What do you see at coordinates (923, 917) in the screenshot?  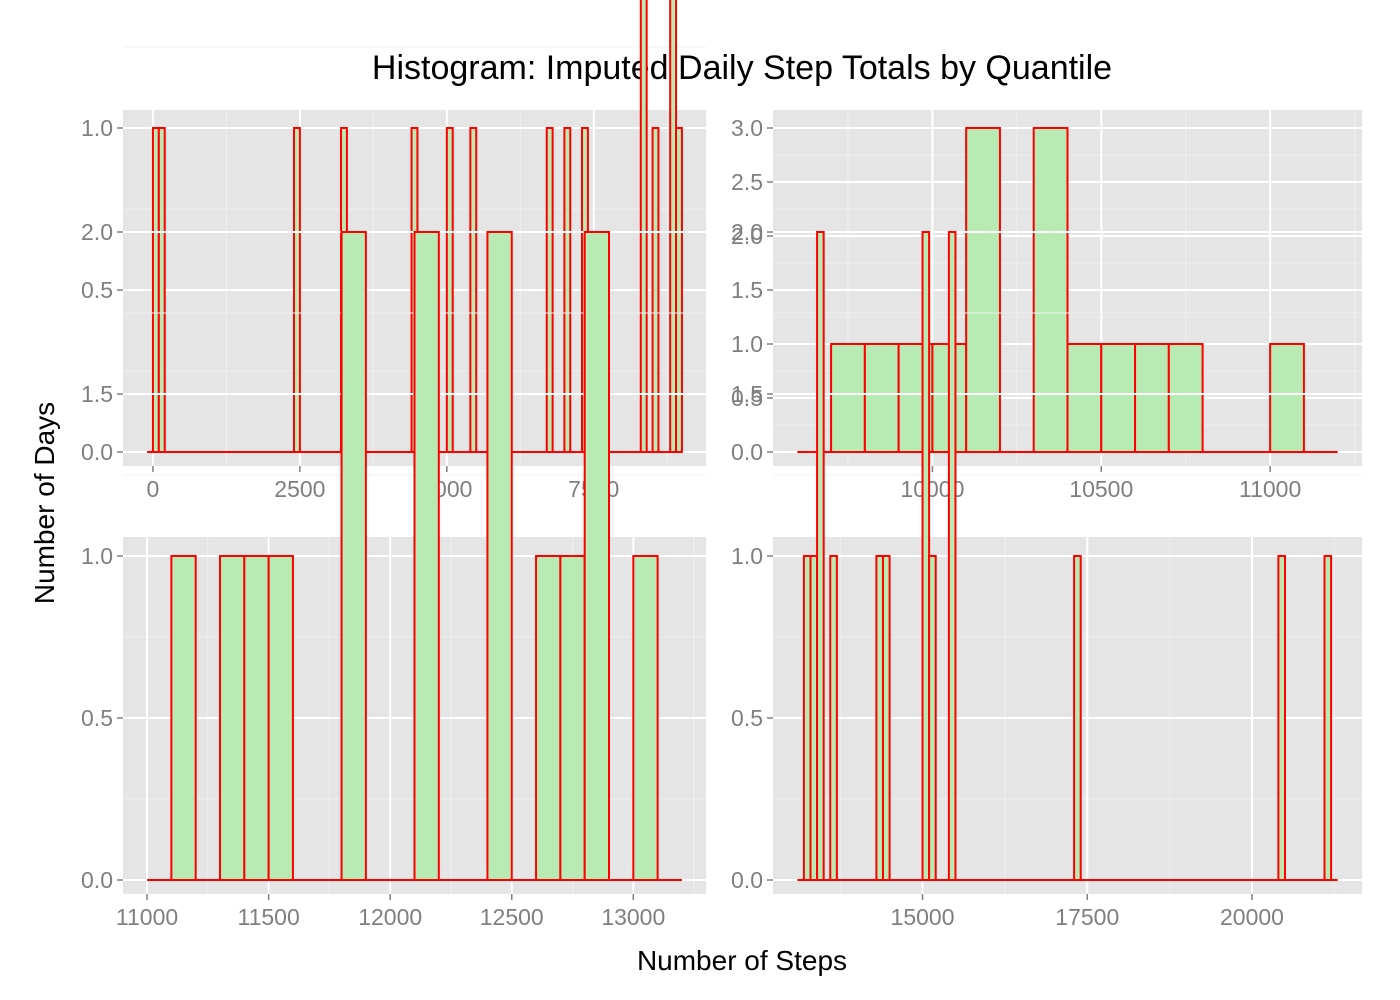 I see `x-tick-label: 15000` at bounding box center [923, 917].